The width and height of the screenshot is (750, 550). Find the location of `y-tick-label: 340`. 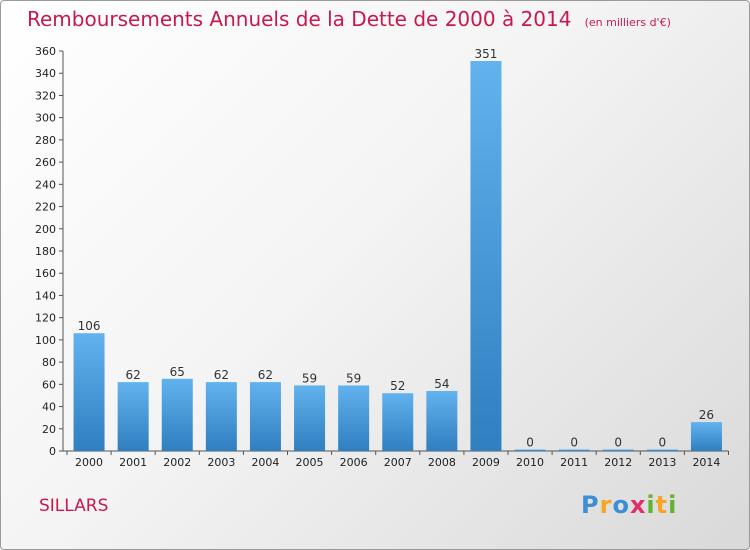

y-tick-label: 340 is located at coordinates (45, 73).